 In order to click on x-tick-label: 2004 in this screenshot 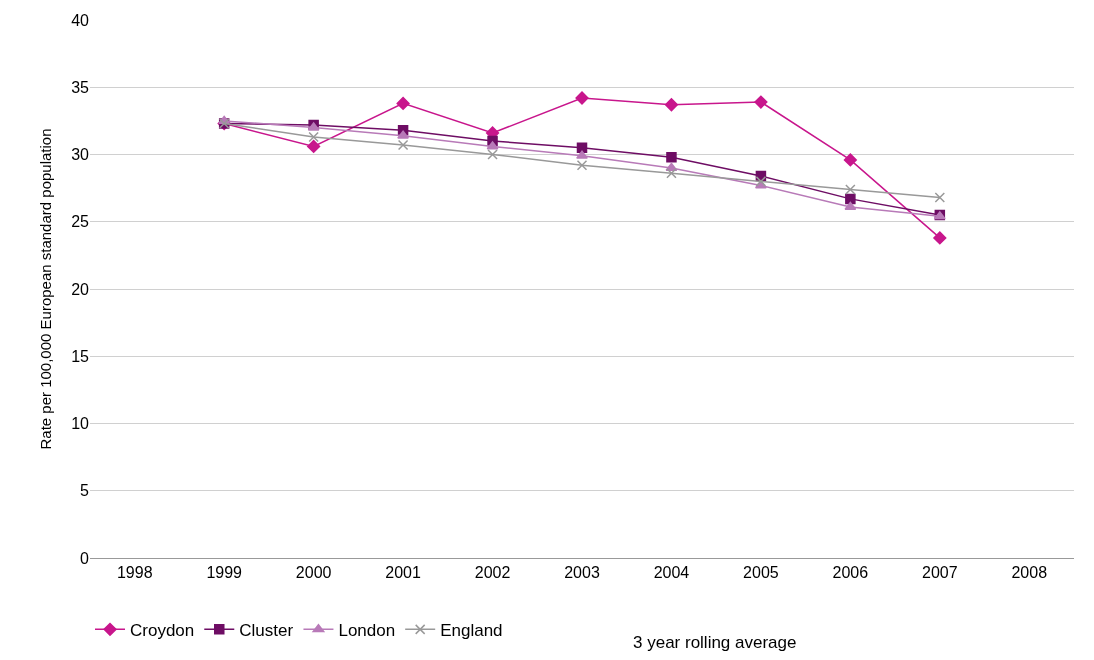, I will do `click(671, 573)`.